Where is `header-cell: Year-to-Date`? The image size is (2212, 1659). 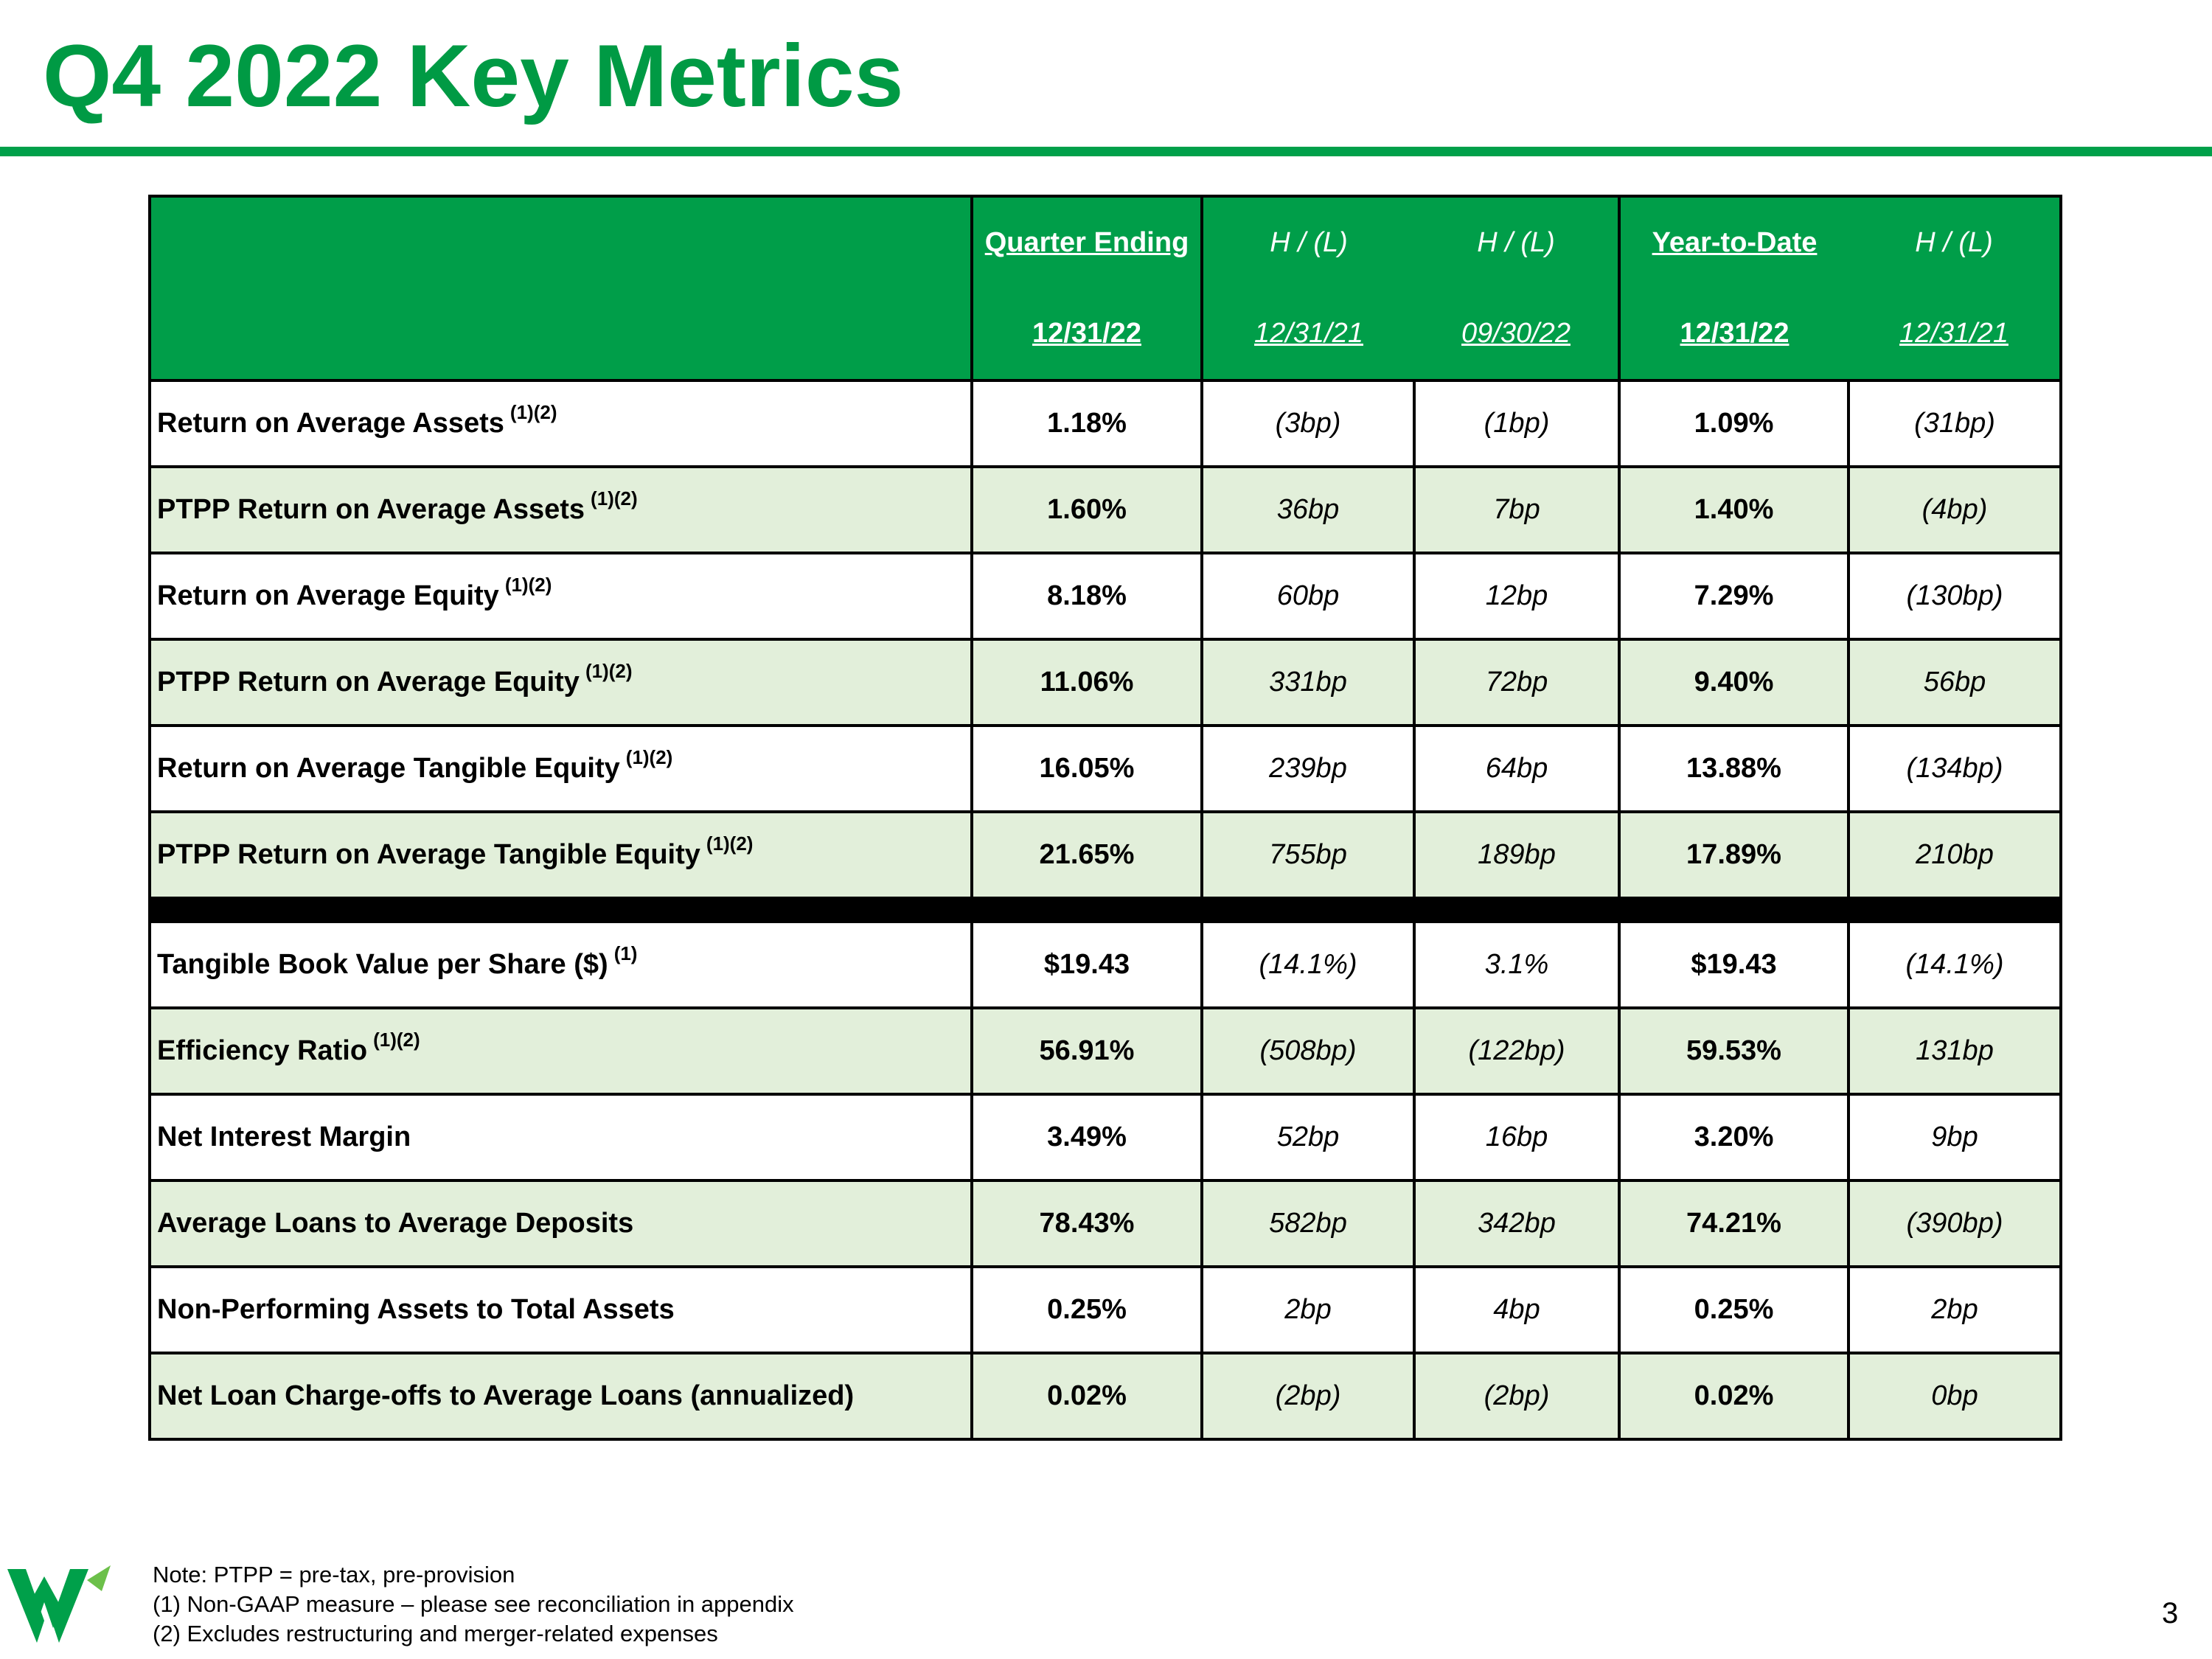 header-cell: Year-to-Date is located at coordinates (1733, 241).